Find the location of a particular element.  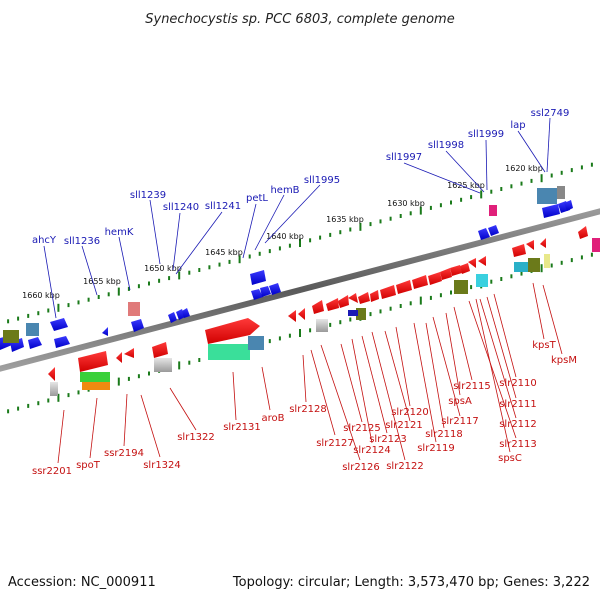

gene-label: sll1239 is located at coordinates (148, 195).